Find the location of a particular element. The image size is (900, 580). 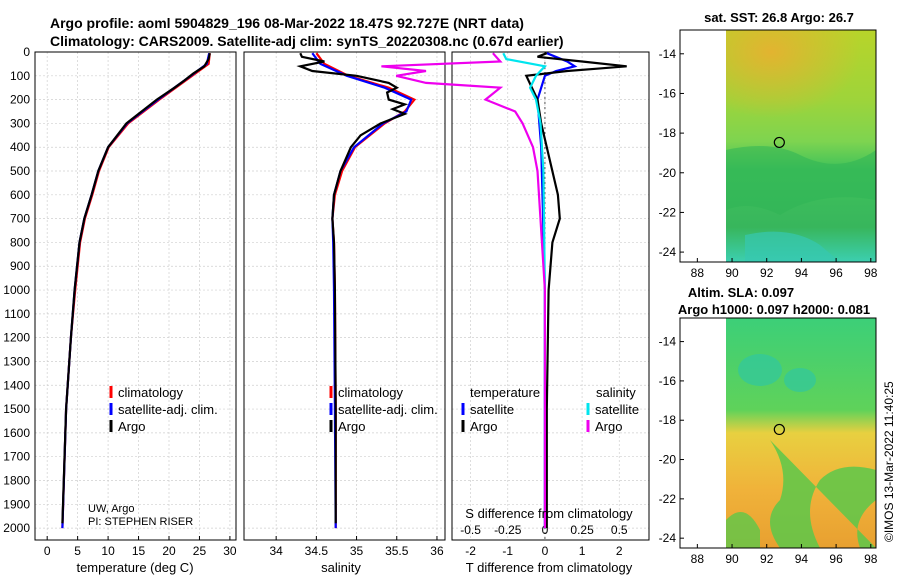

y-tick-label: 300 is located at coordinates (20, 123).